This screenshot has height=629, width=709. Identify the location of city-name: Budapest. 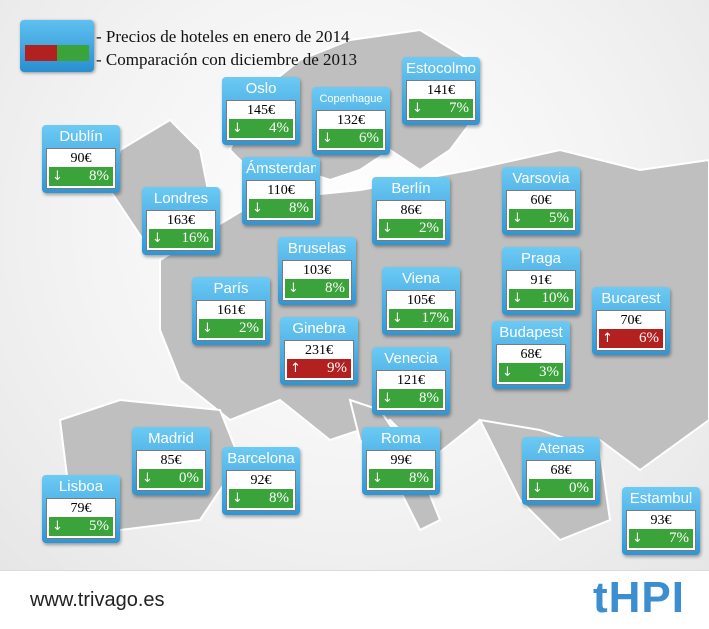
(531, 332).